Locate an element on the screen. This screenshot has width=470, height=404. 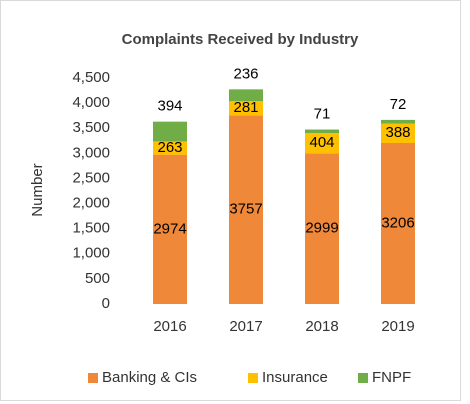
data-label: 72 is located at coordinates (398, 104).